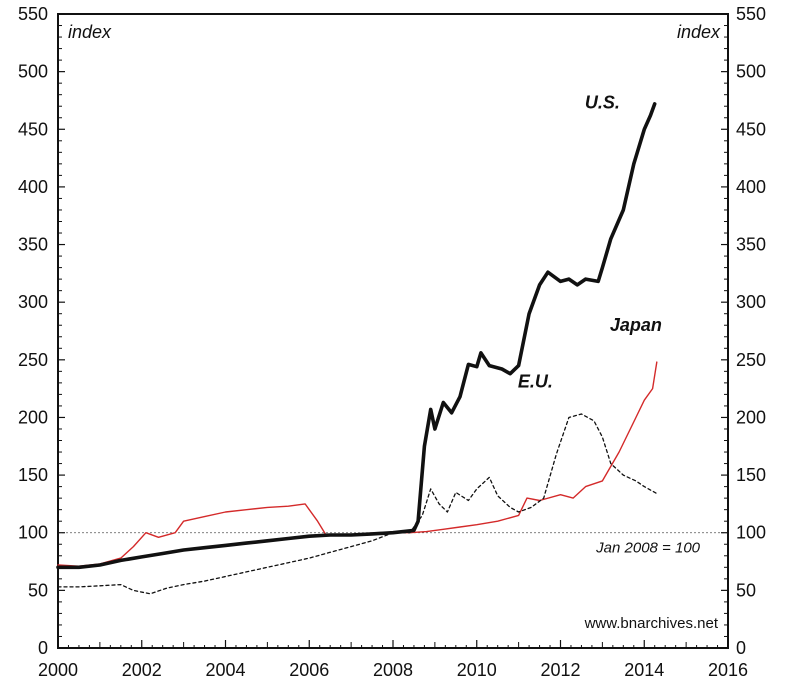  I want to click on left-y-tick-label: 100, so click(33, 533).